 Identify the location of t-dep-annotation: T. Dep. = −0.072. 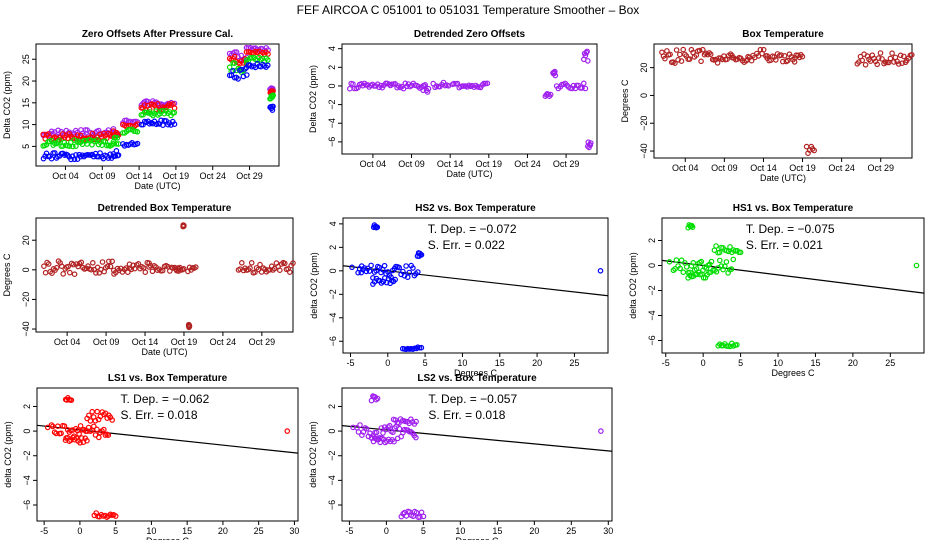
(472, 229).